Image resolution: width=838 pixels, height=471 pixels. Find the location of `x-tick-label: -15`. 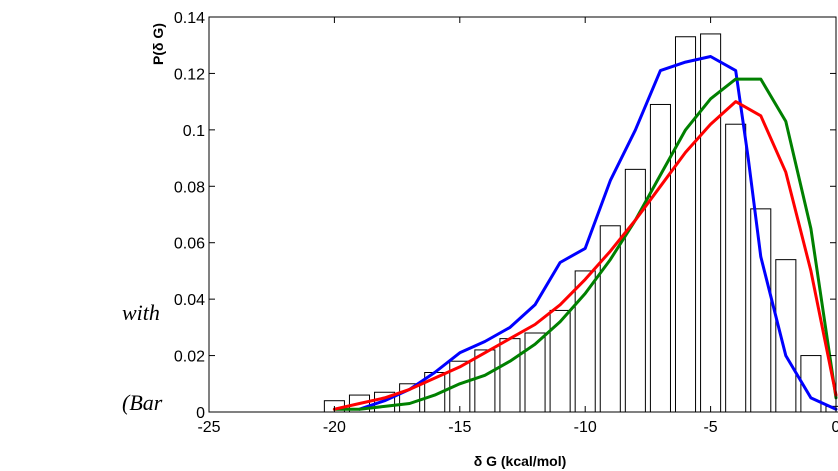

x-tick-label: -15 is located at coordinates (459, 427).